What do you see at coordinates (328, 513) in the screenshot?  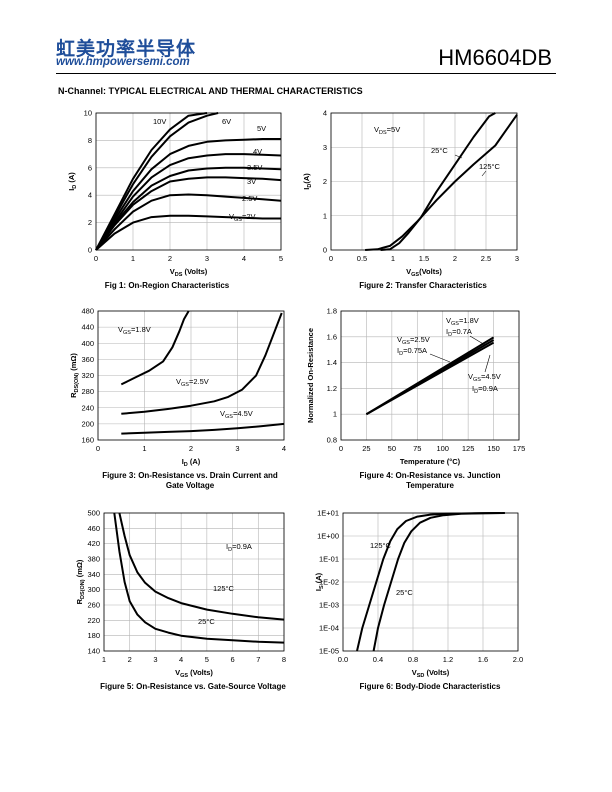 I see `y-tick-label: 1E+01` at bounding box center [328, 513].